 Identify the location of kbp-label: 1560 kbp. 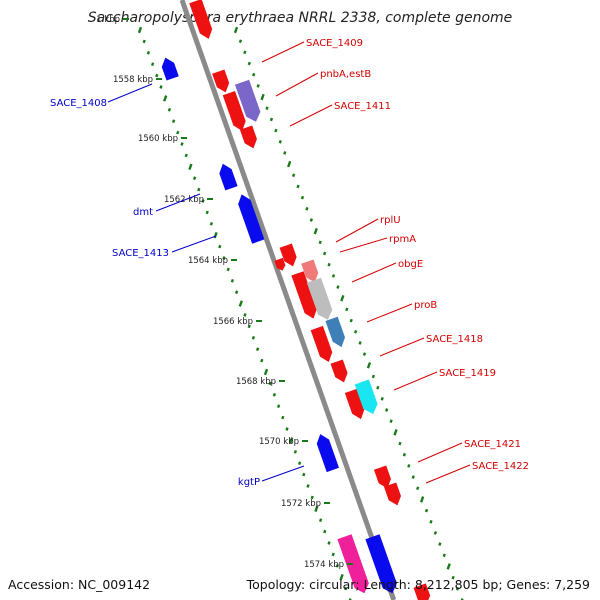
(158, 139).